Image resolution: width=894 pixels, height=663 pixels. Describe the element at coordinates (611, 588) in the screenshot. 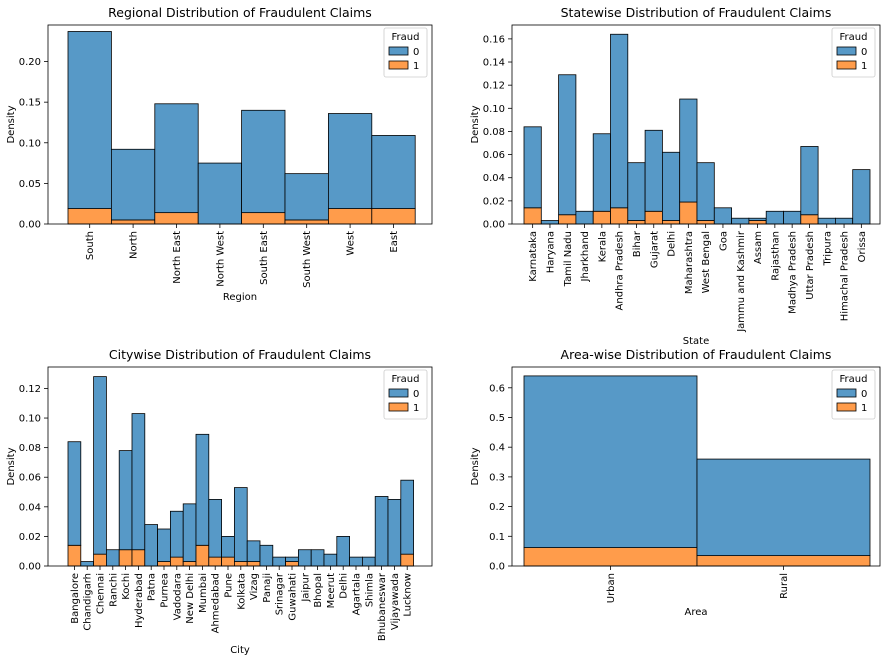

I see `x-tick-label: Urban` at that location.